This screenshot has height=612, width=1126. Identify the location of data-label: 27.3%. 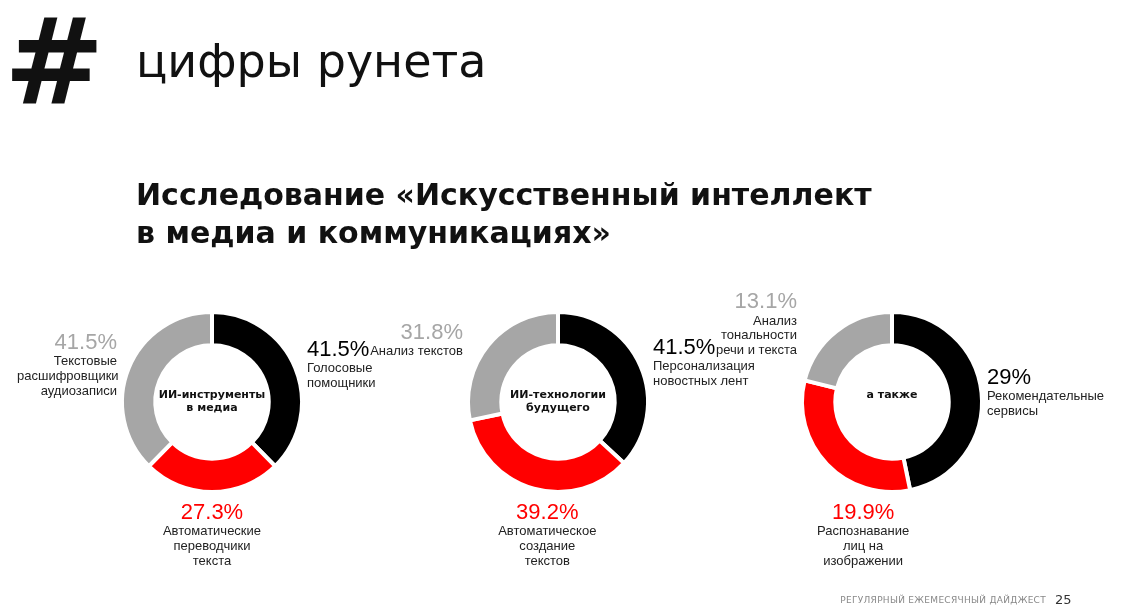
(212, 512).